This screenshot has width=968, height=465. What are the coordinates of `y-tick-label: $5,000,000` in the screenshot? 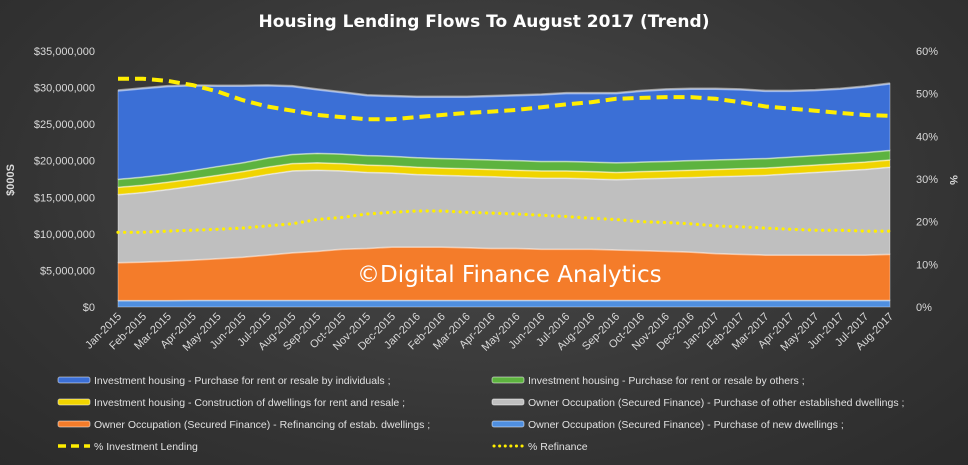 It's located at (67, 271).